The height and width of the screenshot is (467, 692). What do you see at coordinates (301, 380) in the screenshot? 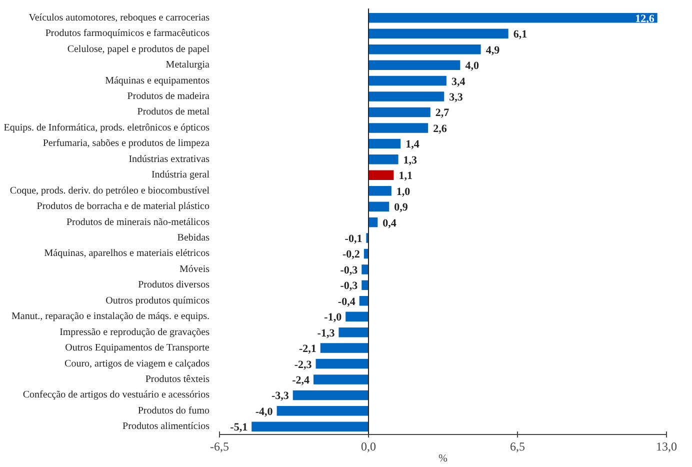
I see `data-label: -2,4` at bounding box center [301, 380].